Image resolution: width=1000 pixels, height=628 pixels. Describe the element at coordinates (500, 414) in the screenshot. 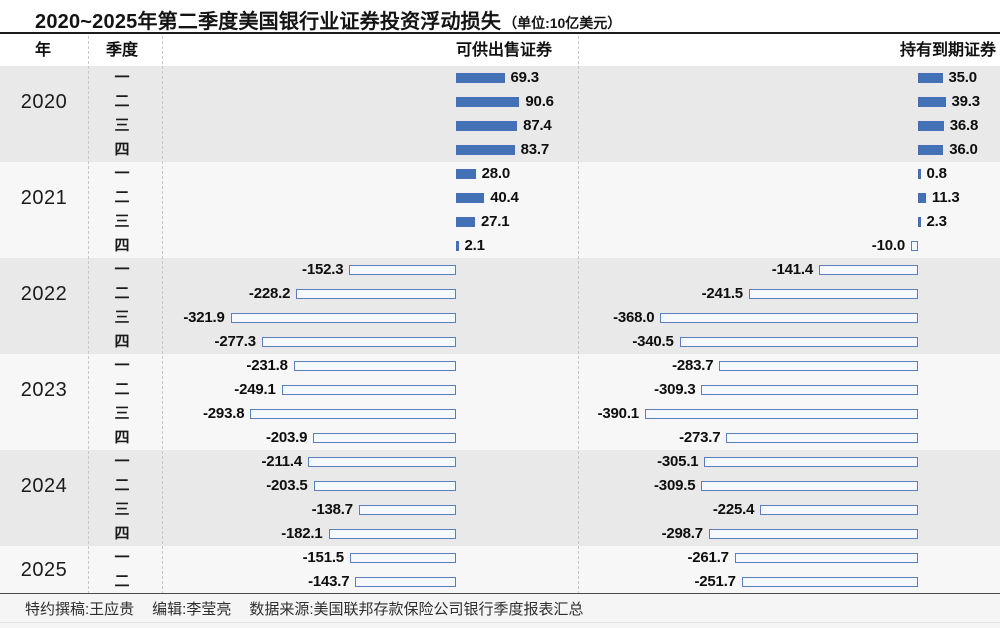

I see `quarter-row: 三 -293.8 -390.1` at that location.